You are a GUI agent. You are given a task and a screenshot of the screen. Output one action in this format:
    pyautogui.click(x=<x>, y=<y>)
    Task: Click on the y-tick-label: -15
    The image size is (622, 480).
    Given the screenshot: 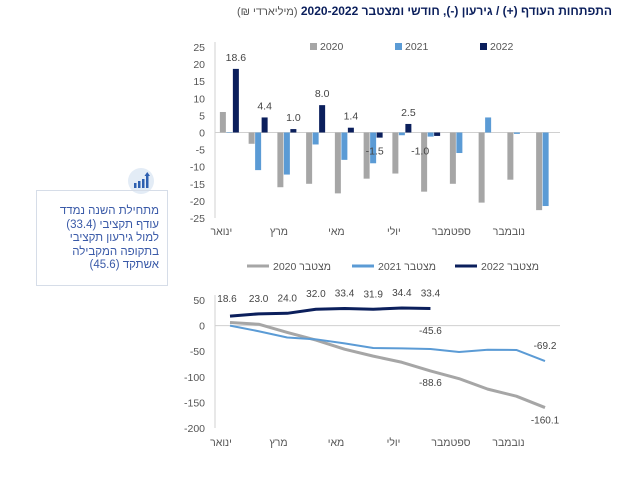 What is the action you would take?
    pyautogui.click(x=197, y=185)
    